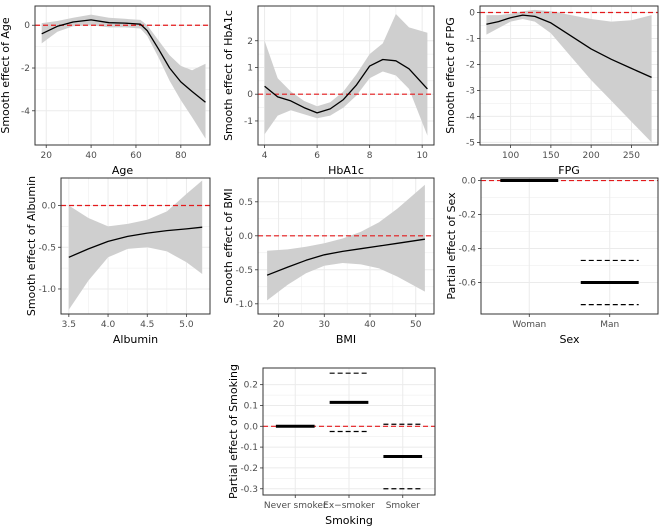 The height and width of the screenshot is (530, 664). Describe the element at coordinates (403, 506) in the screenshot. I see `x-tick-label: Smoker` at that location.